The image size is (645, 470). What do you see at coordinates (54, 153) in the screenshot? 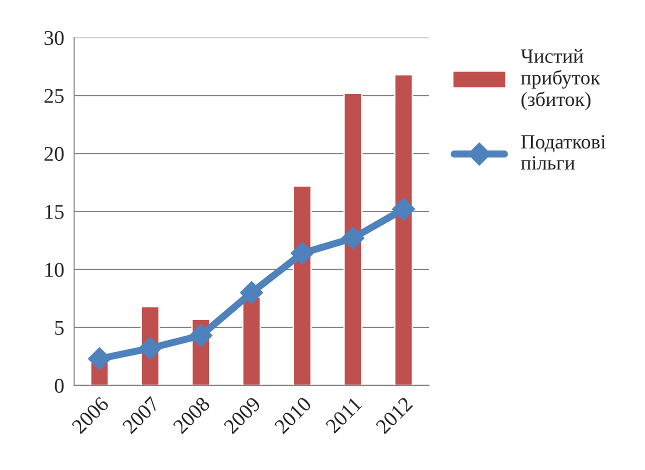
I see `y-tick-label: 20` at bounding box center [54, 153].